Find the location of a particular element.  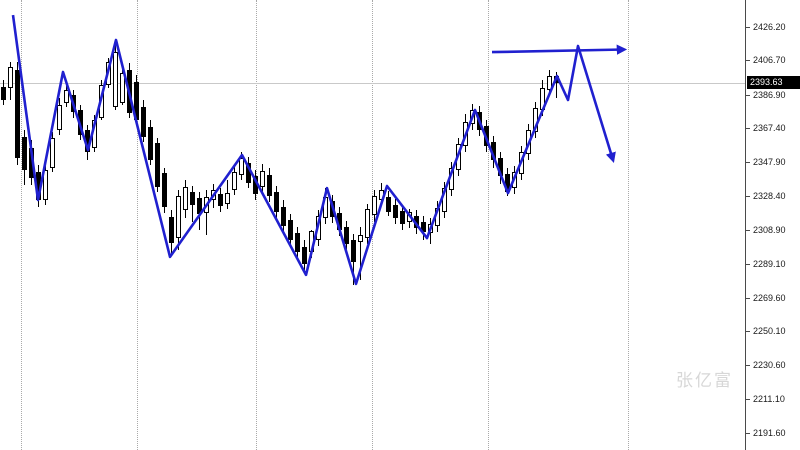

watermark-text: 张亿富 is located at coordinates (704, 380).